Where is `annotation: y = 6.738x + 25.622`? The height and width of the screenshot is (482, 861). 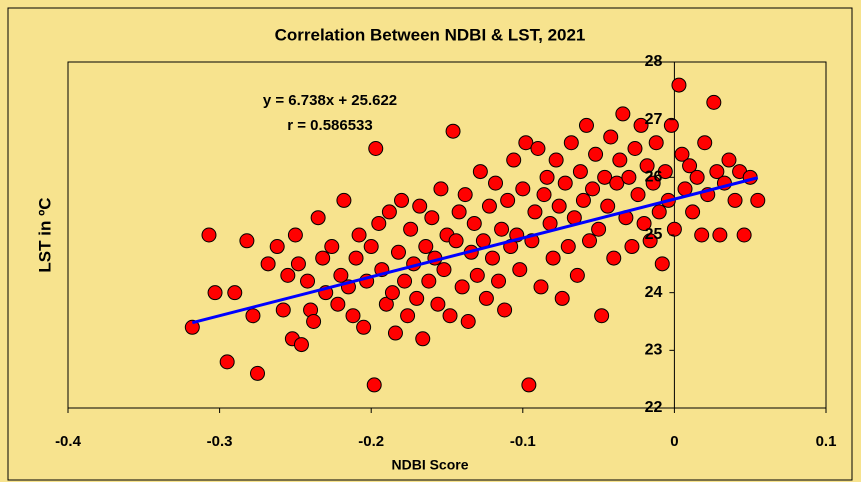 annotation: y = 6.738x + 25.622 is located at coordinates (330, 100).